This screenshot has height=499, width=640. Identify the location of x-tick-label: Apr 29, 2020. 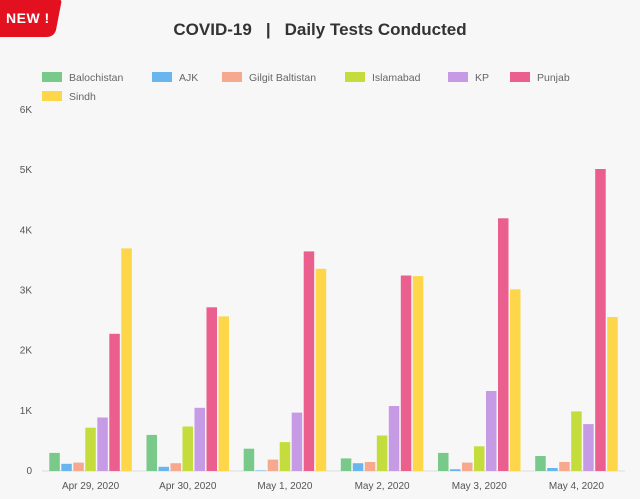
(91, 486).